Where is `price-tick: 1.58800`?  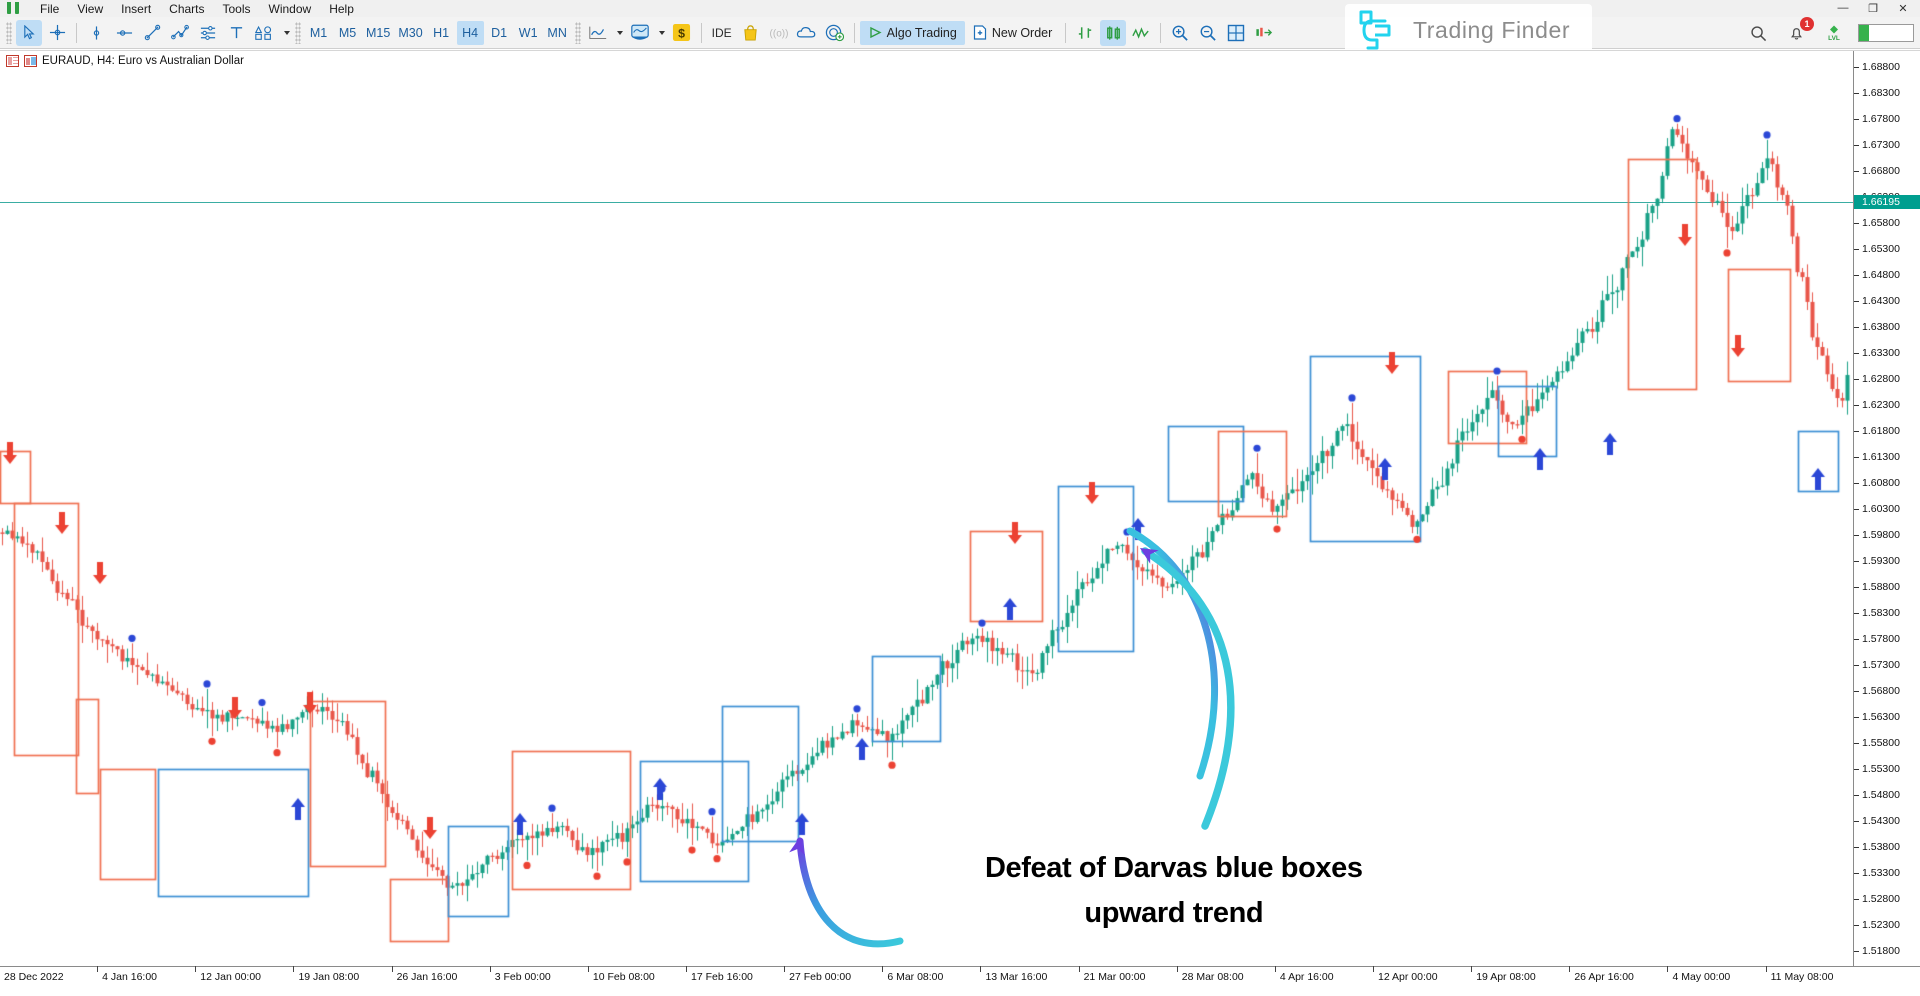
price-tick: 1.58800 is located at coordinates (1877, 587).